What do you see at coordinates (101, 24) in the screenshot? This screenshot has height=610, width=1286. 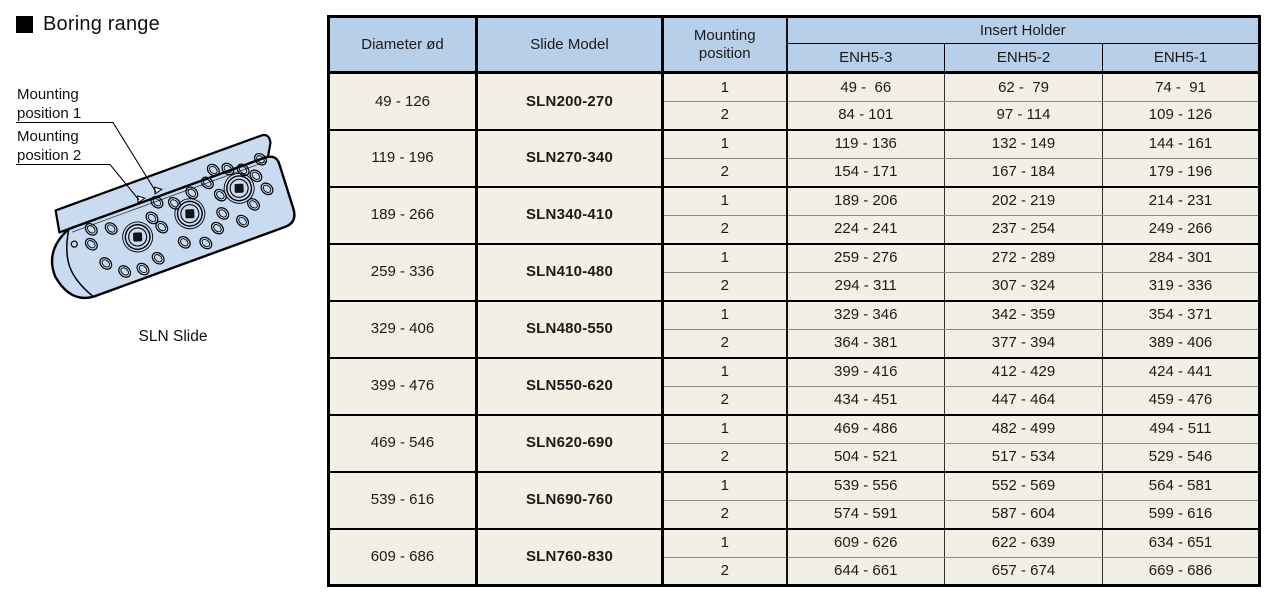 I see `page-title: Boring range` at bounding box center [101, 24].